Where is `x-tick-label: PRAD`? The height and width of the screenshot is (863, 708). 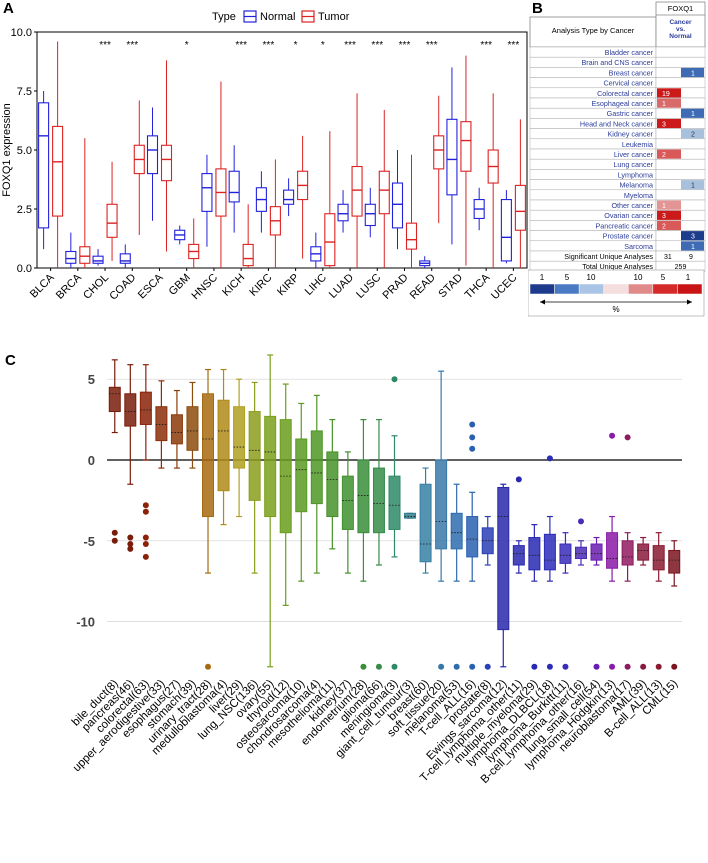 x-tick-label: PRAD is located at coordinates (396, 287).